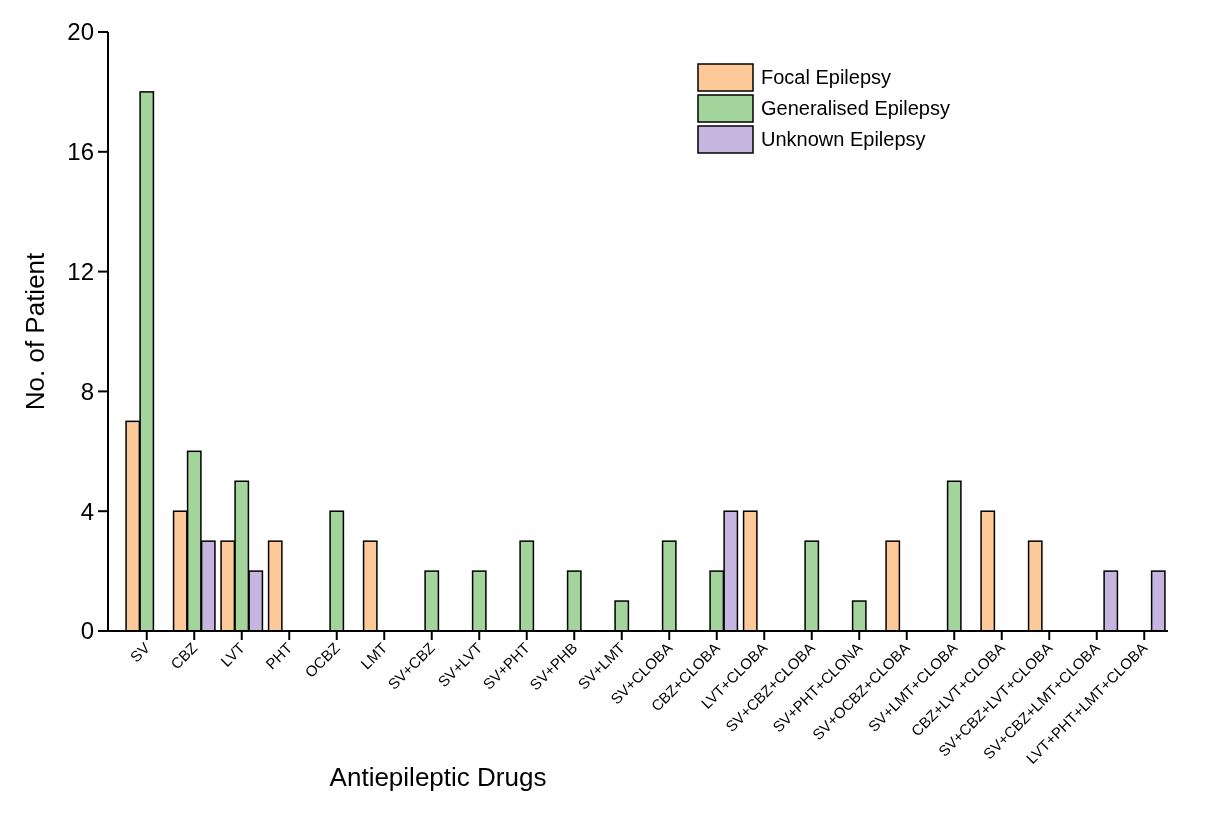  I want to click on x-tick-label: LVT, so click(232, 654).